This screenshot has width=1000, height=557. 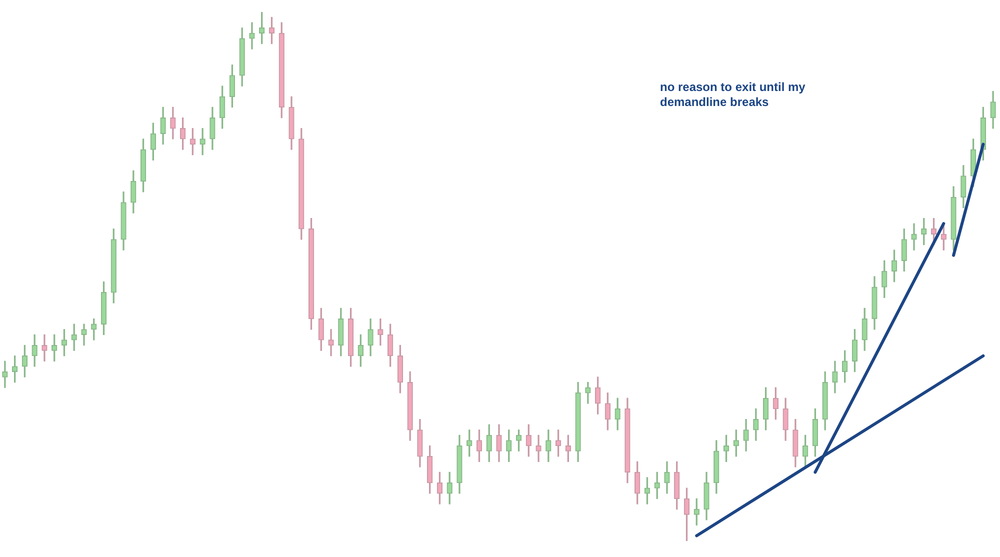 What do you see at coordinates (733, 95) in the screenshot?
I see `annotation: no reason to exit until my demandline breaks` at bounding box center [733, 95].